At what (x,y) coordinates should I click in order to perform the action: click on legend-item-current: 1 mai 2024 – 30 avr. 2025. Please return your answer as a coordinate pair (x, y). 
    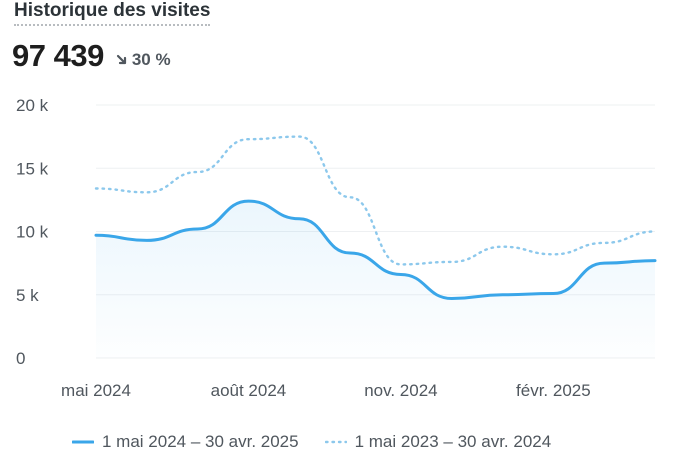
    Looking at the image, I should click on (185, 442).